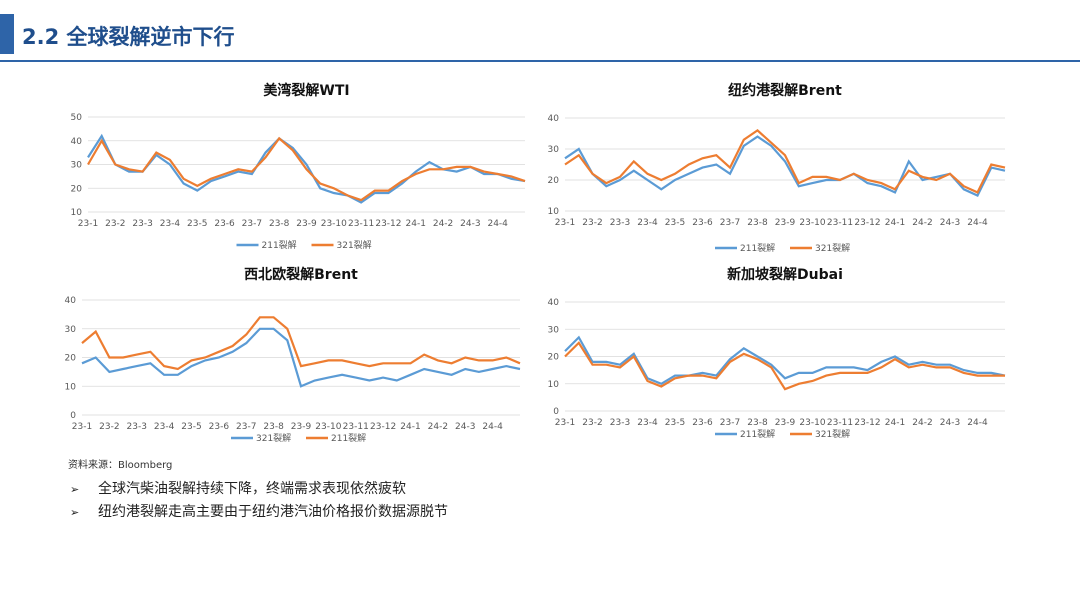  What do you see at coordinates (306, 90) in the screenshot?
I see `chart-title: 美湾裂解WTI` at bounding box center [306, 90].